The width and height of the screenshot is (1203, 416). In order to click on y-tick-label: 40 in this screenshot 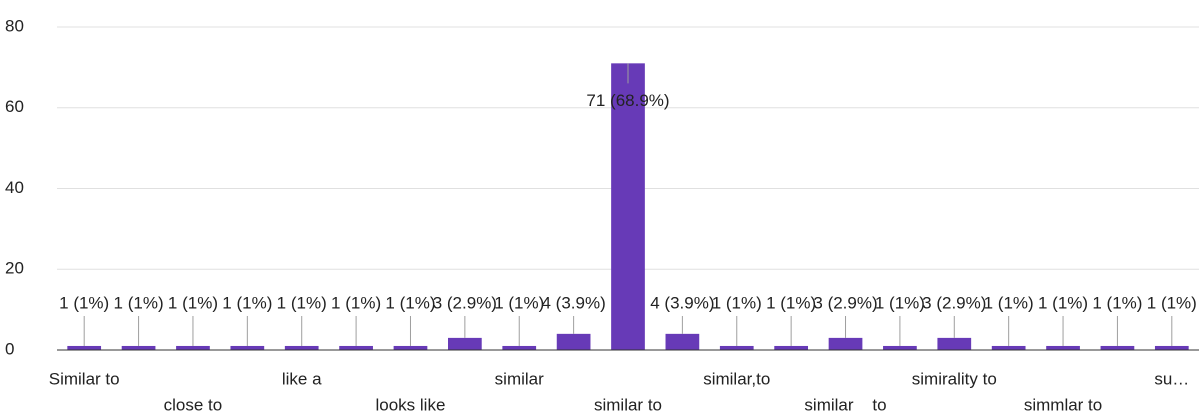, I will do `click(14, 187)`.